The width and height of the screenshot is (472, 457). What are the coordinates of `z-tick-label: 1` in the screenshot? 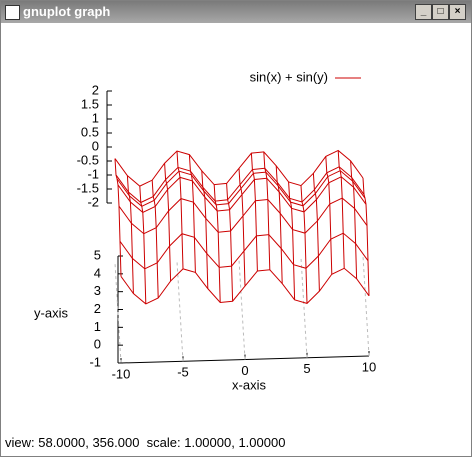 It's located at (95, 117).